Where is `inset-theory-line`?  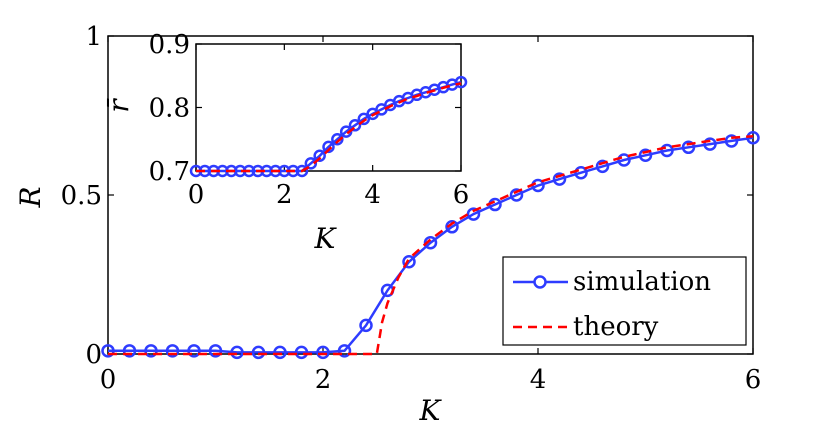
inset-theory-line is located at coordinates (329, 127).